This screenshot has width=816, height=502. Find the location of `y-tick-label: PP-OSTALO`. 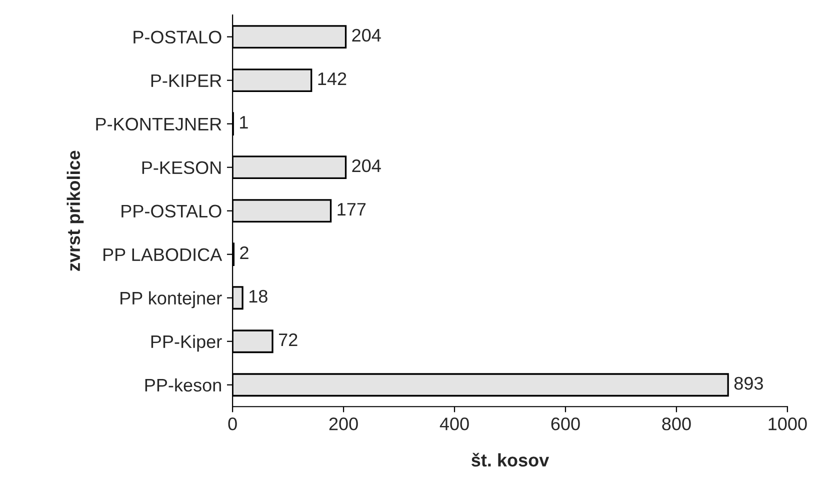

y-tick-label: PP-OSTALO is located at coordinates (172, 211).